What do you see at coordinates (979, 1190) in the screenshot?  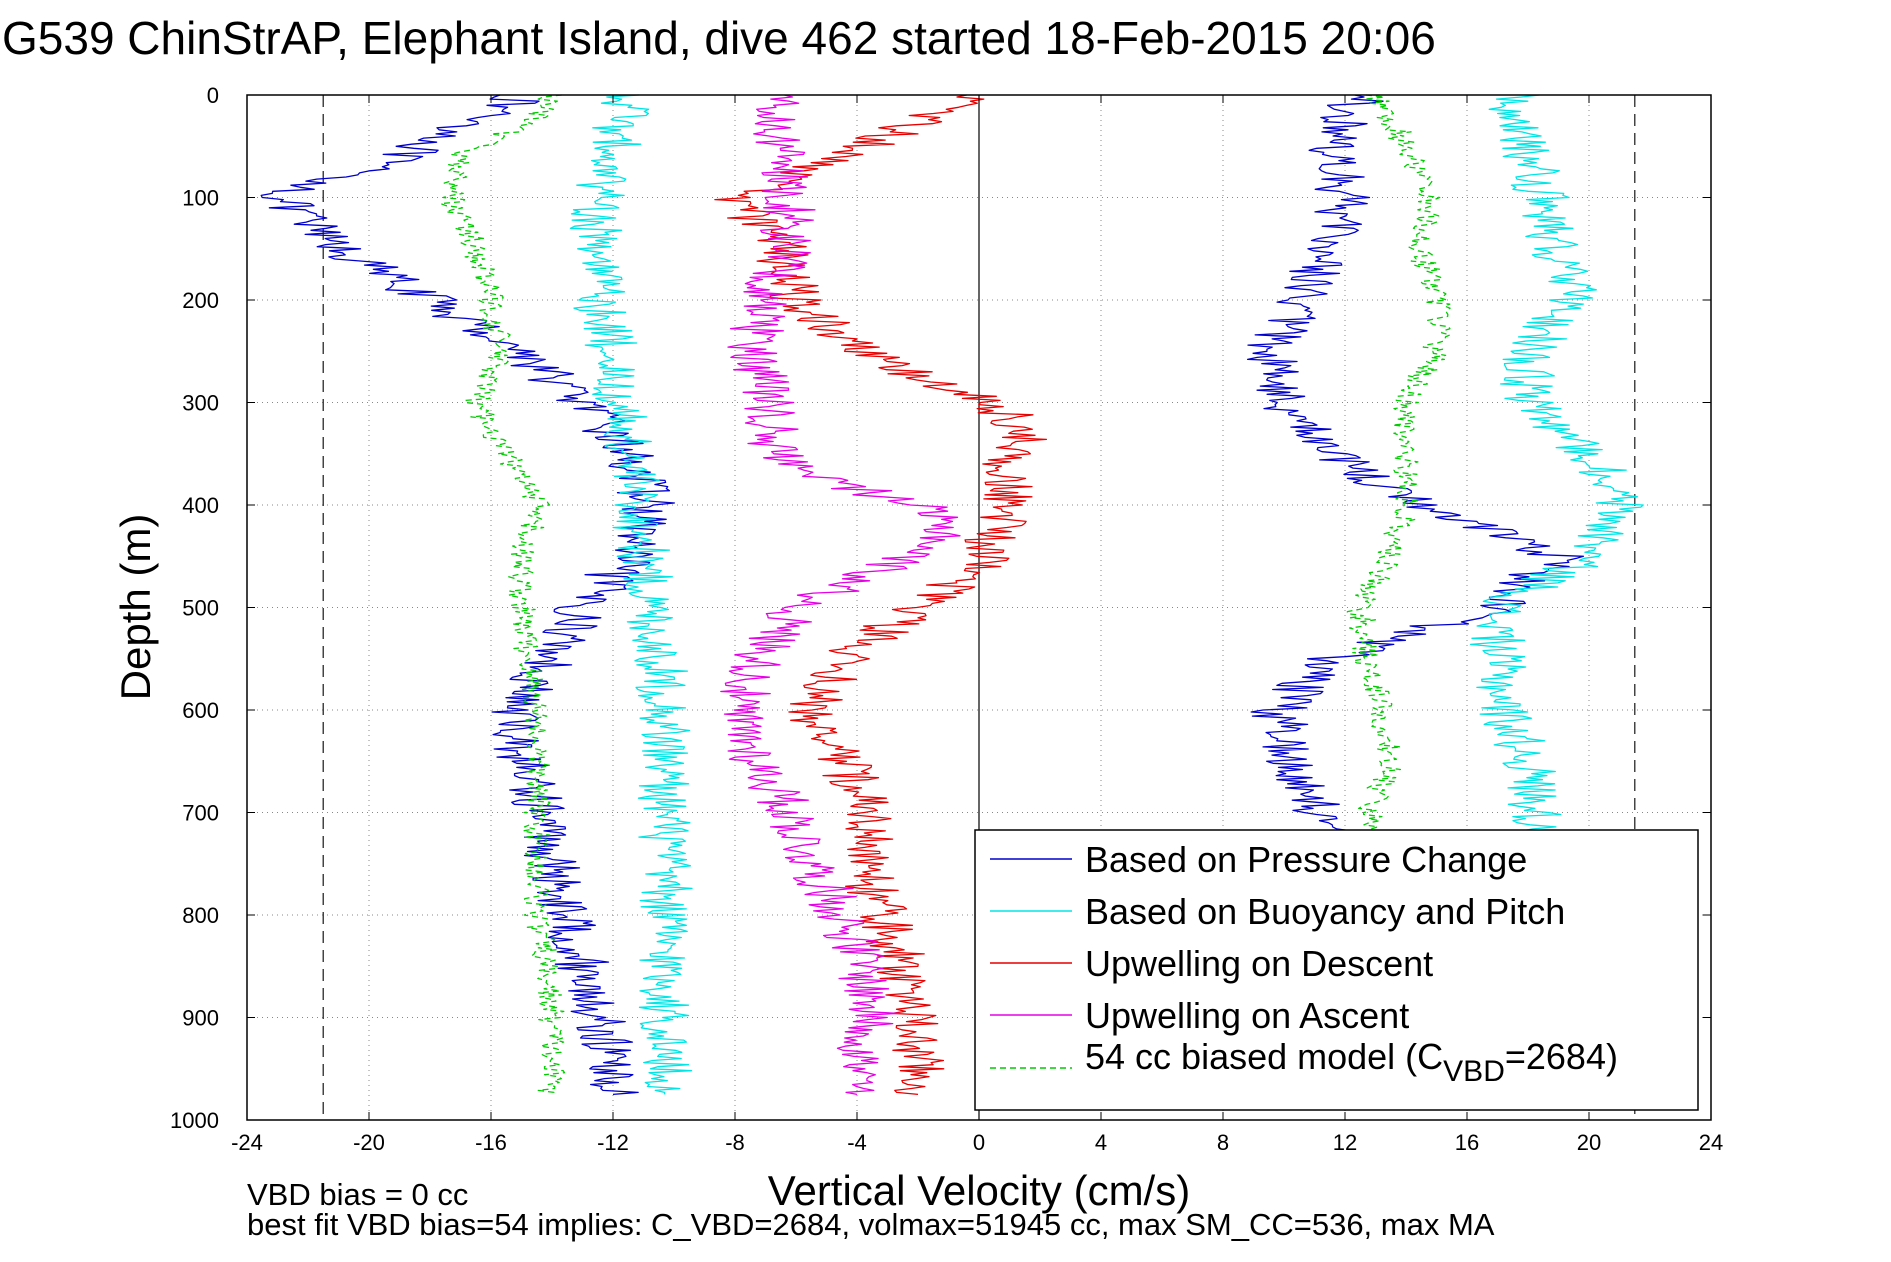 I see `x-axis-label: Vertical Velocity (cm/s)` at bounding box center [979, 1190].